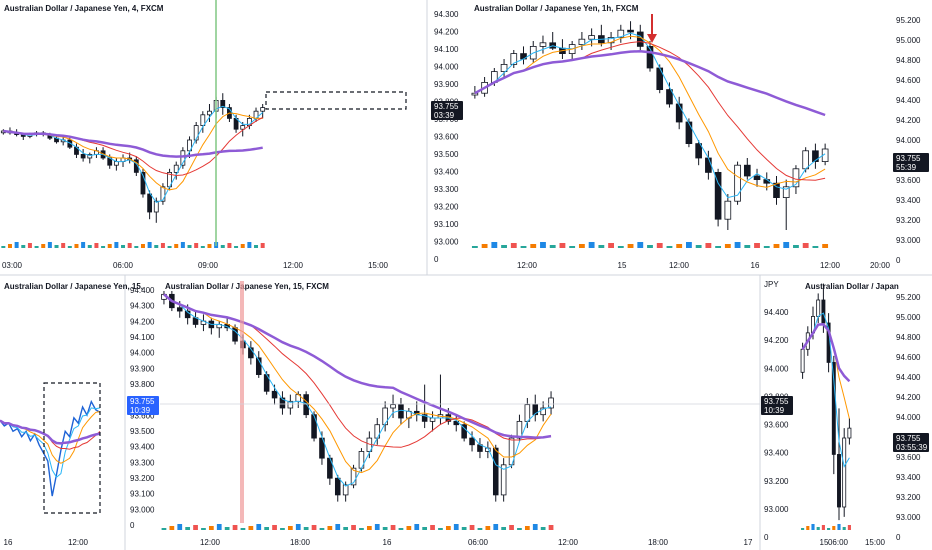 The image size is (932, 550). Describe the element at coordinates (755, 265) in the screenshot. I see `x-tick-label: 16` at that location.